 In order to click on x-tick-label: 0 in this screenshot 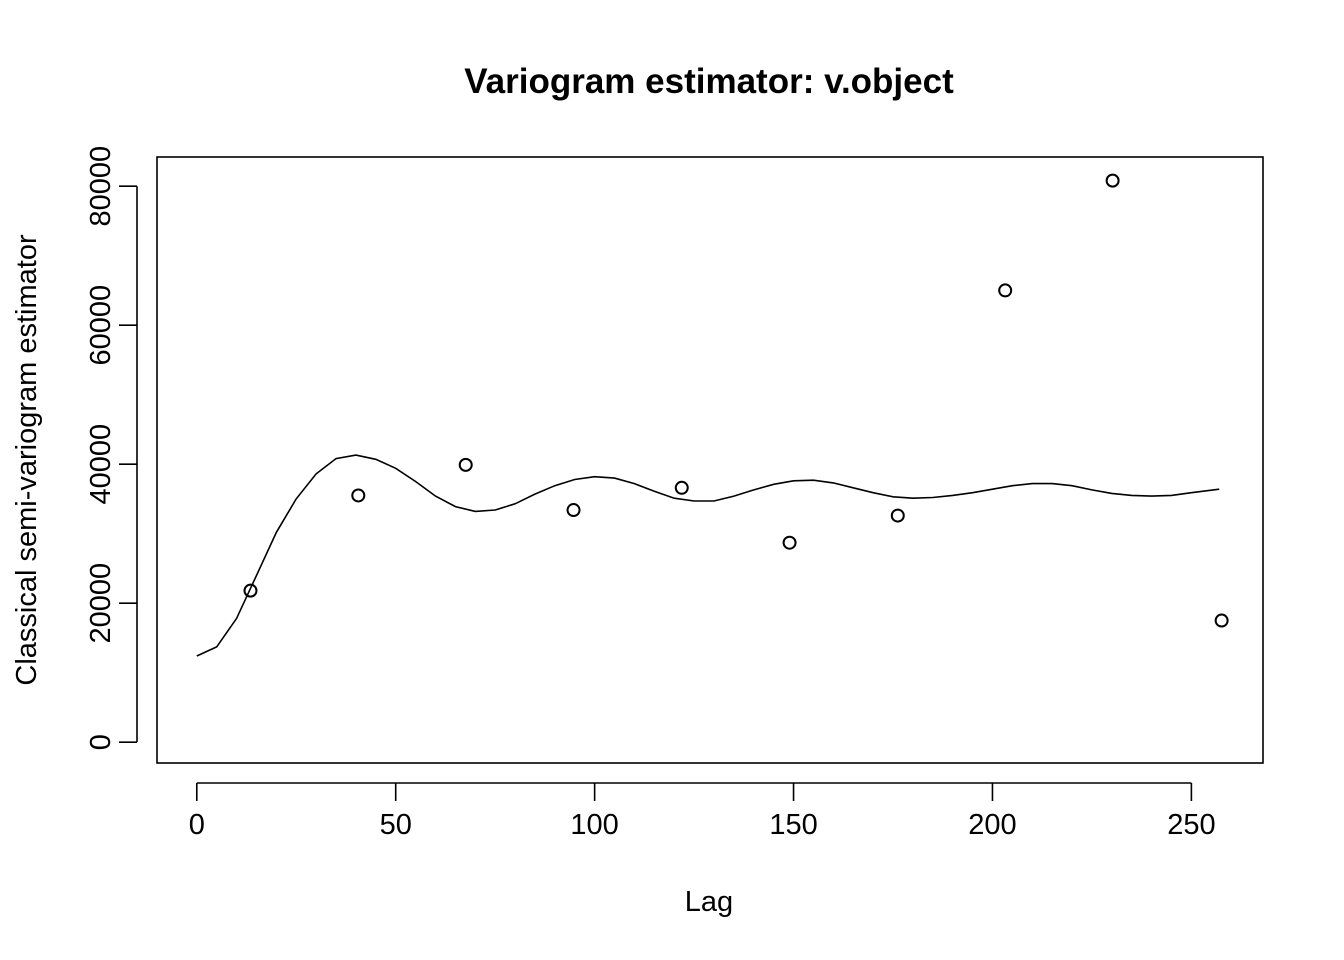, I will do `click(197, 825)`.